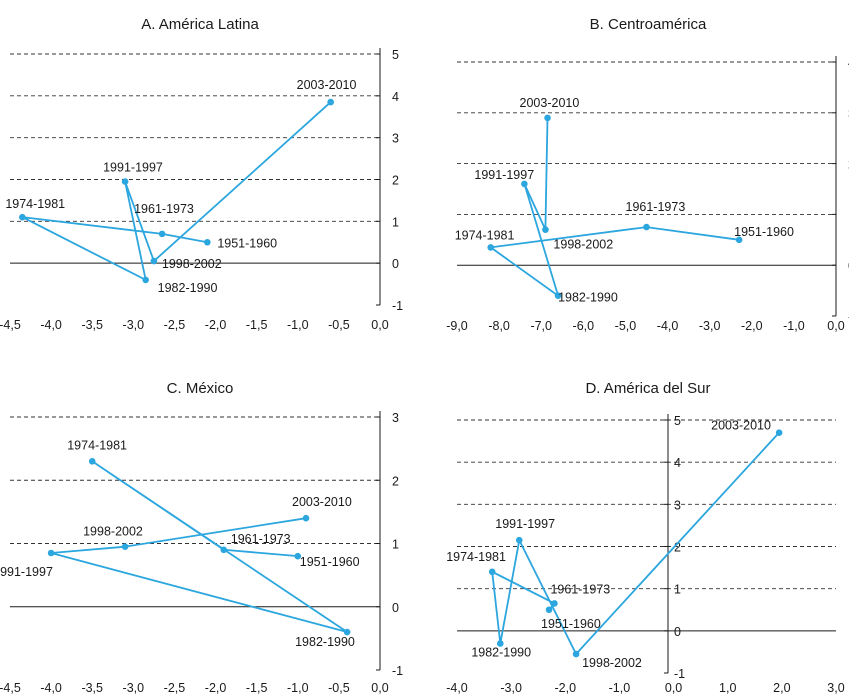 The height and width of the screenshot is (695, 849). What do you see at coordinates (200, 388) in the screenshot?
I see `panel-title: C. México` at bounding box center [200, 388].